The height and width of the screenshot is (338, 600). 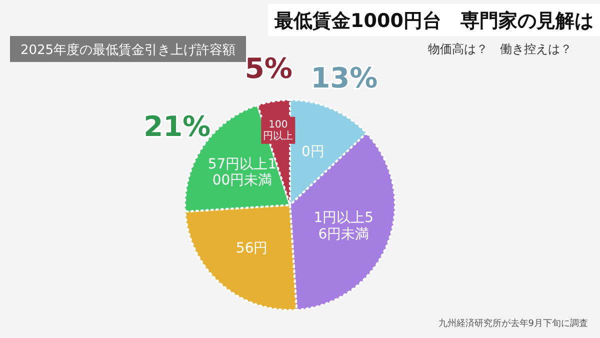 I want to click on text: 九州経済研究所が去年9月下旬に調査, so click(x=513, y=323).